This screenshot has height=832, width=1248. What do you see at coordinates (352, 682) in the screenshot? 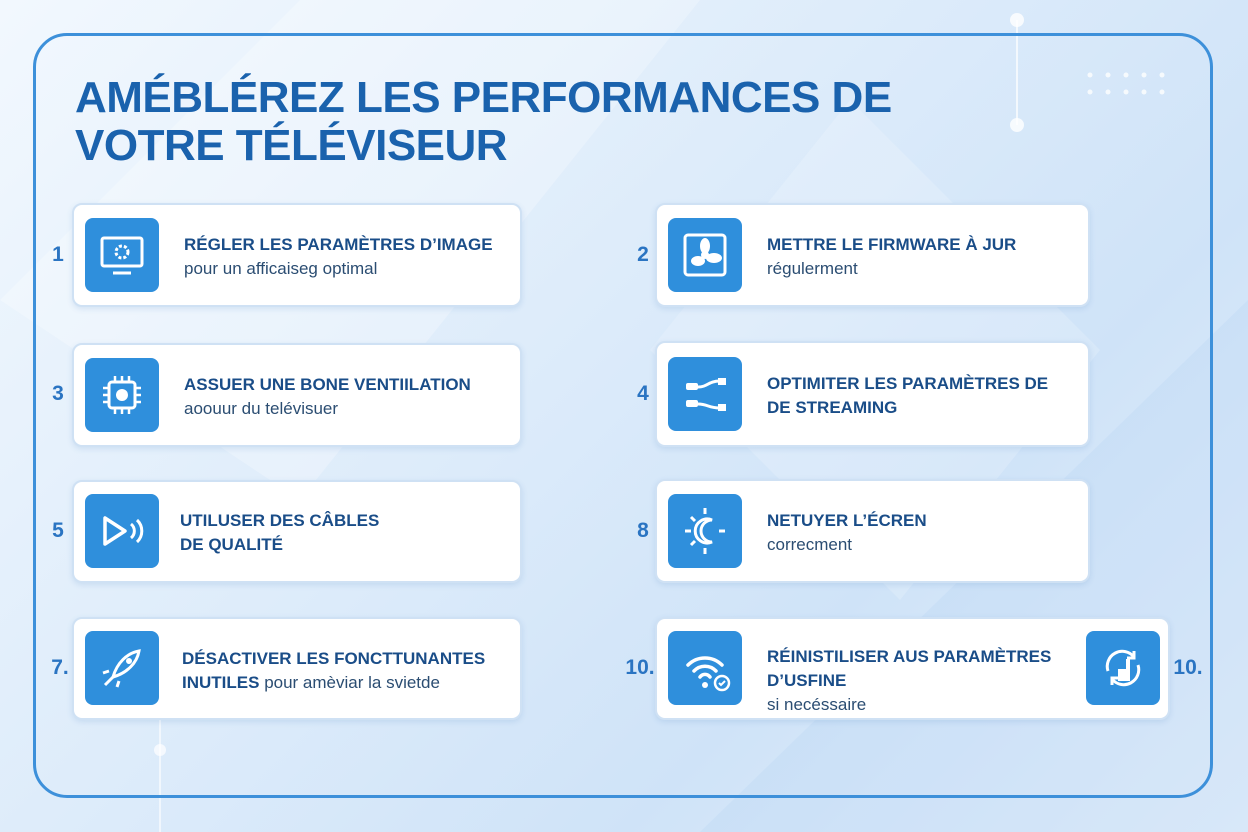
I see `item-plain: pour amèviar la svietde` at bounding box center [352, 682].